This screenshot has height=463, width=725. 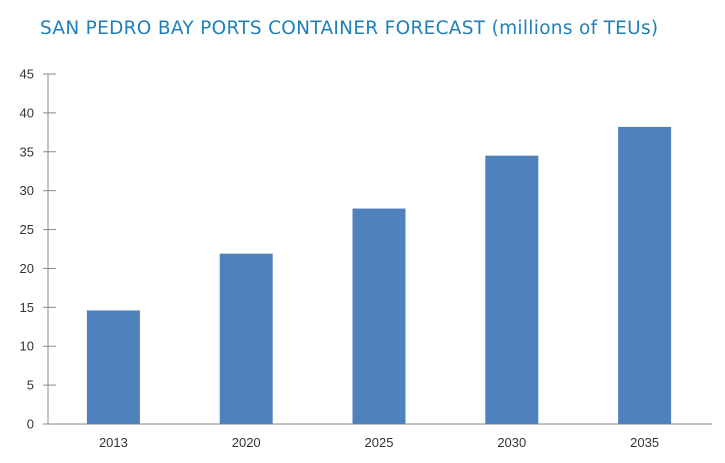 I want to click on x-tick-label: 2025, so click(x=379, y=442).